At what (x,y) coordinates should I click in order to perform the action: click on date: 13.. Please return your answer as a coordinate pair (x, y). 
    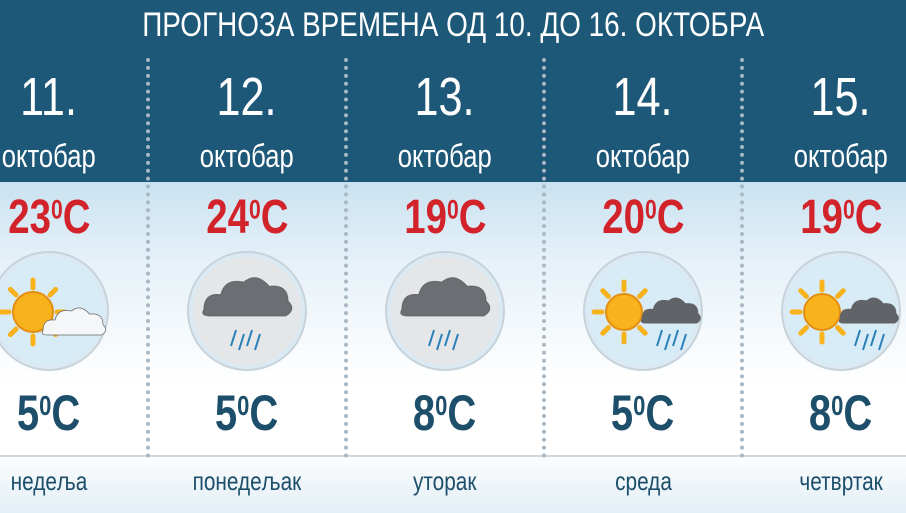
    Looking at the image, I should click on (445, 97).